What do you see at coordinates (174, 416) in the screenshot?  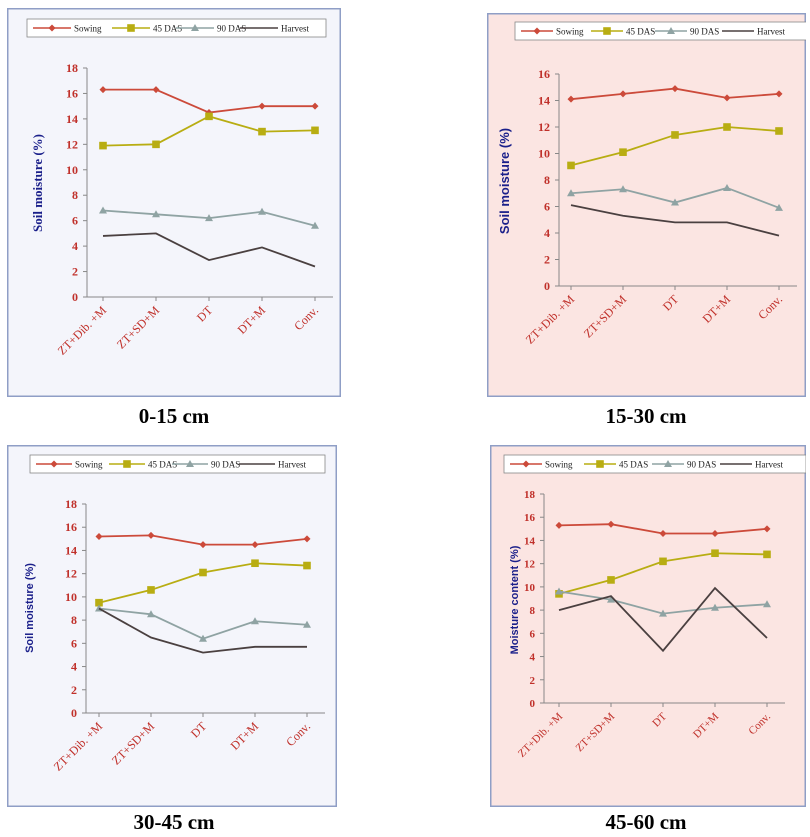 I see `chart-caption: 0-15 cm` at bounding box center [174, 416].